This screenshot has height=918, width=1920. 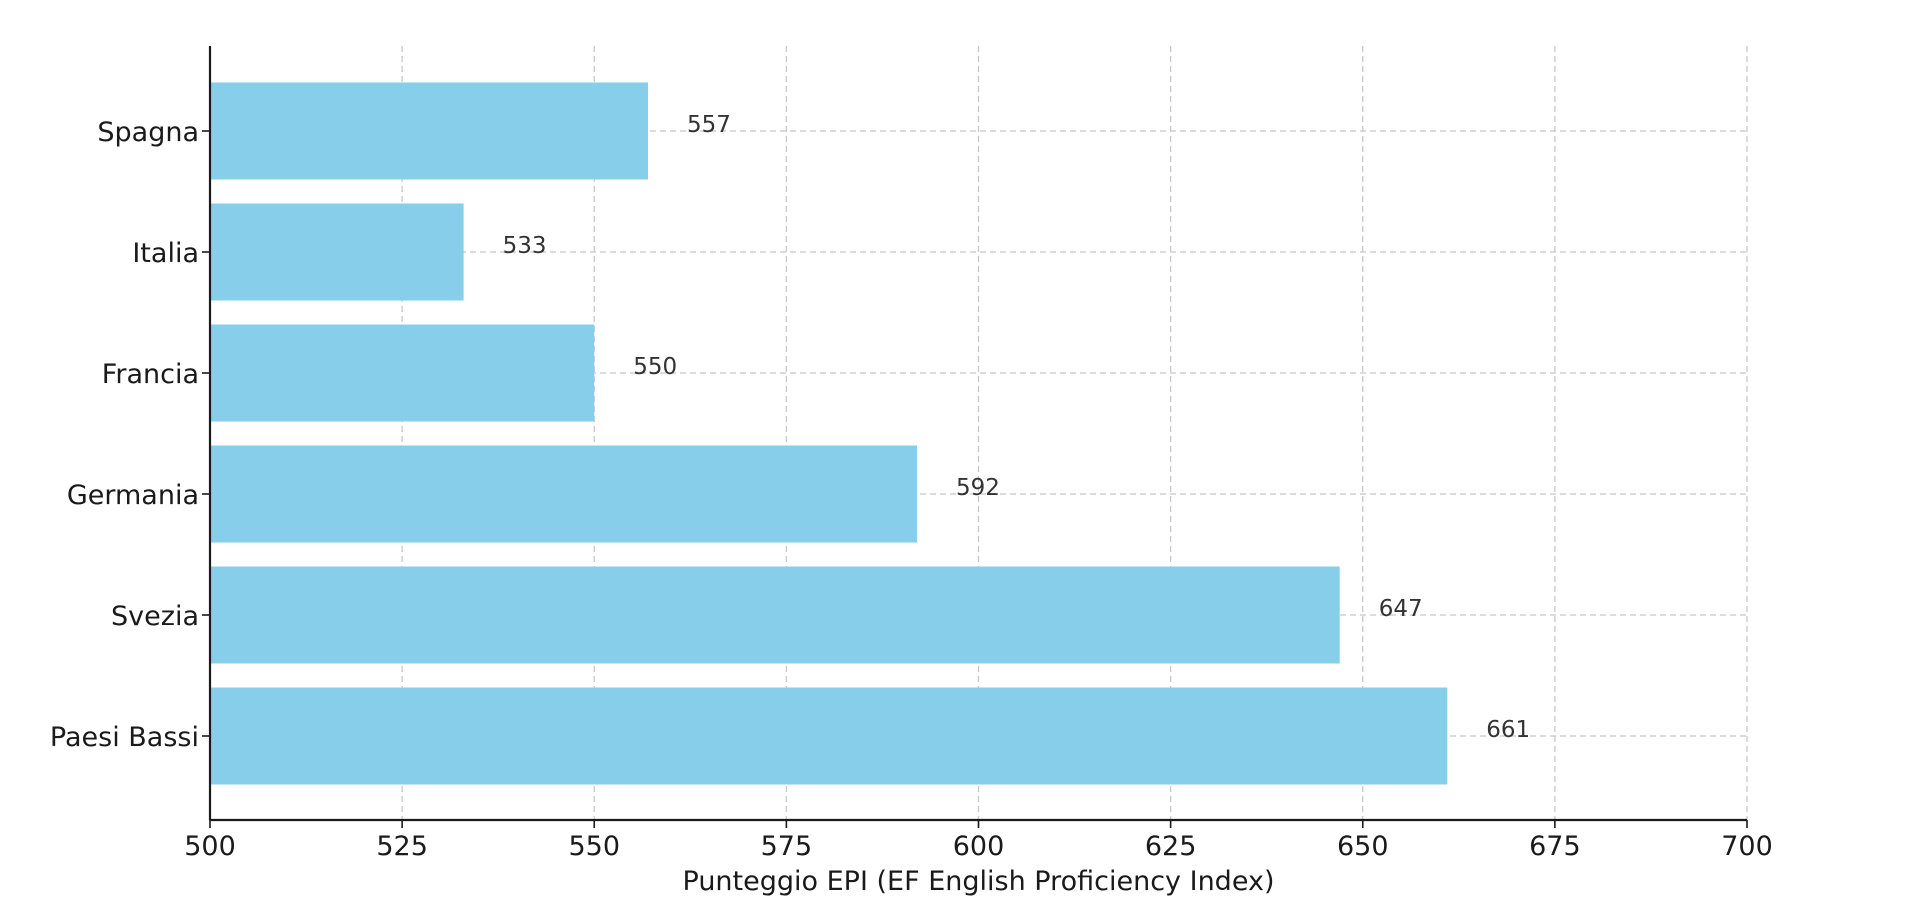 What do you see at coordinates (148, 132) in the screenshot?
I see `y-tick-label: Spagna` at bounding box center [148, 132].